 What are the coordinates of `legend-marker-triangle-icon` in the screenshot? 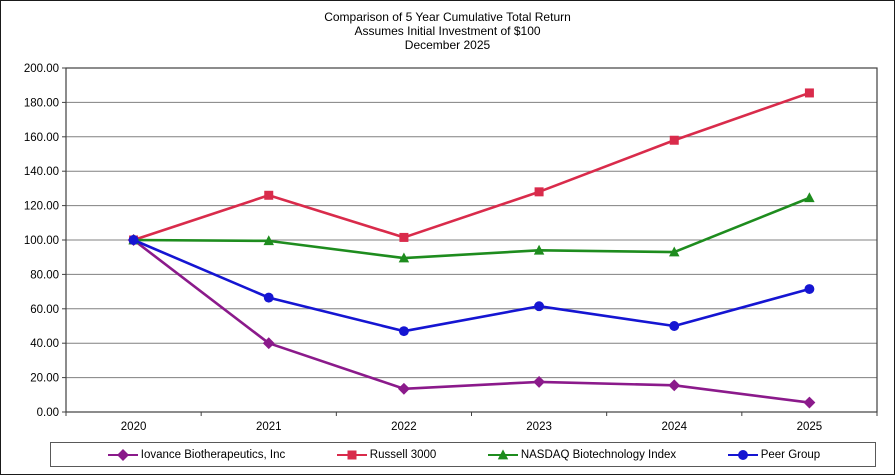 It's located at (502, 453).